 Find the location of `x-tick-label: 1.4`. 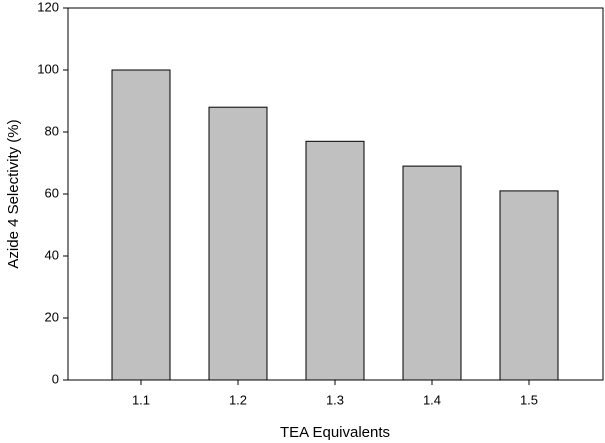

x-tick-label: 1.4 is located at coordinates (432, 399).